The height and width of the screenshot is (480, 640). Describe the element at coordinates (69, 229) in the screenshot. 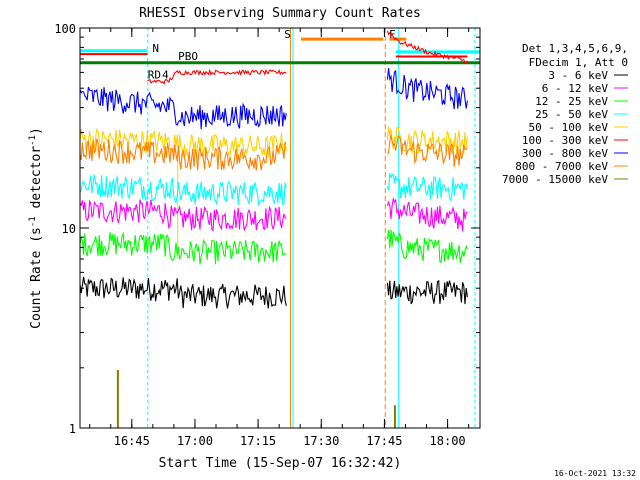

I see `y-tick-label-2: 10` at that location.